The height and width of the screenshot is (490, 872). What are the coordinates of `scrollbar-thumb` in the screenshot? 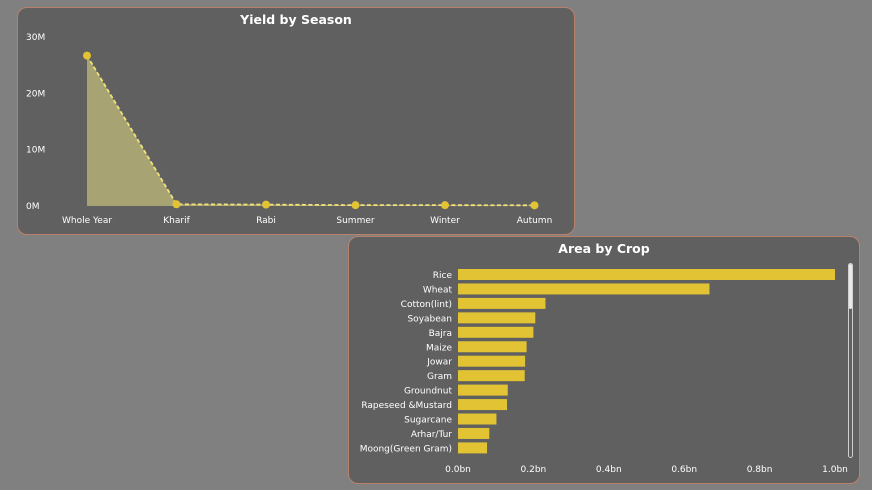 It's located at (850, 286).